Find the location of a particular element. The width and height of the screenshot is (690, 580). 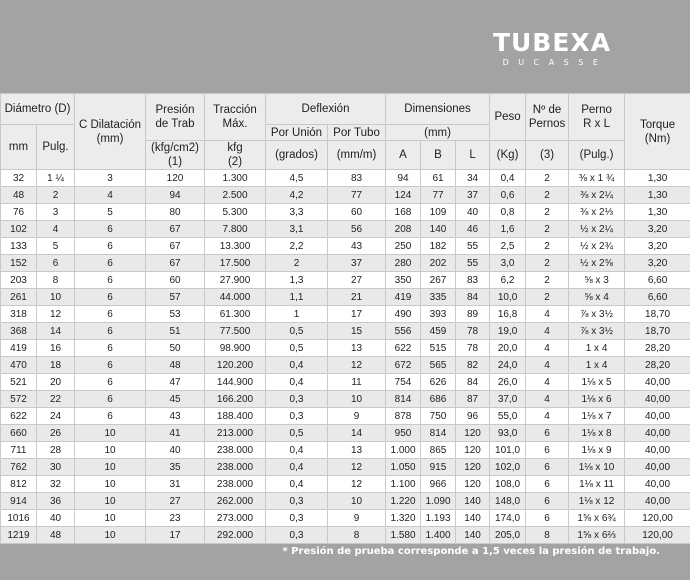

table-row: 152 6 6 67 17.500 2 37 280 202 55 3,0 2 ½ x 2⅝ 3,20 is located at coordinates (345, 263).